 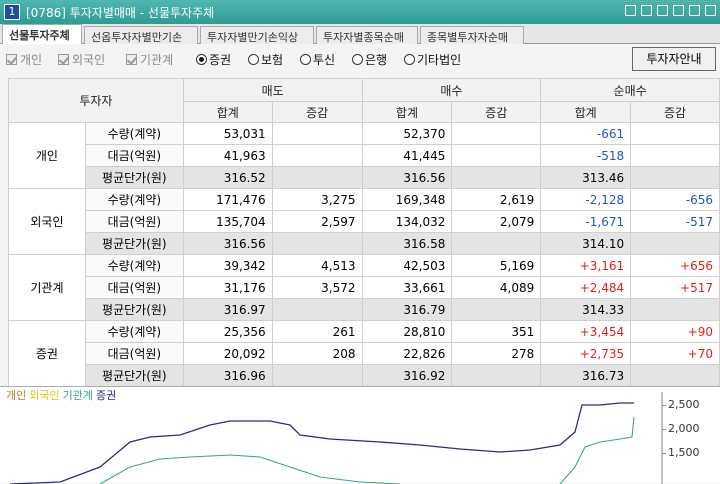 What do you see at coordinates (407, 133) in the screenshot?
I see `value-cell: 52,370` at bounding box center [407, 133].